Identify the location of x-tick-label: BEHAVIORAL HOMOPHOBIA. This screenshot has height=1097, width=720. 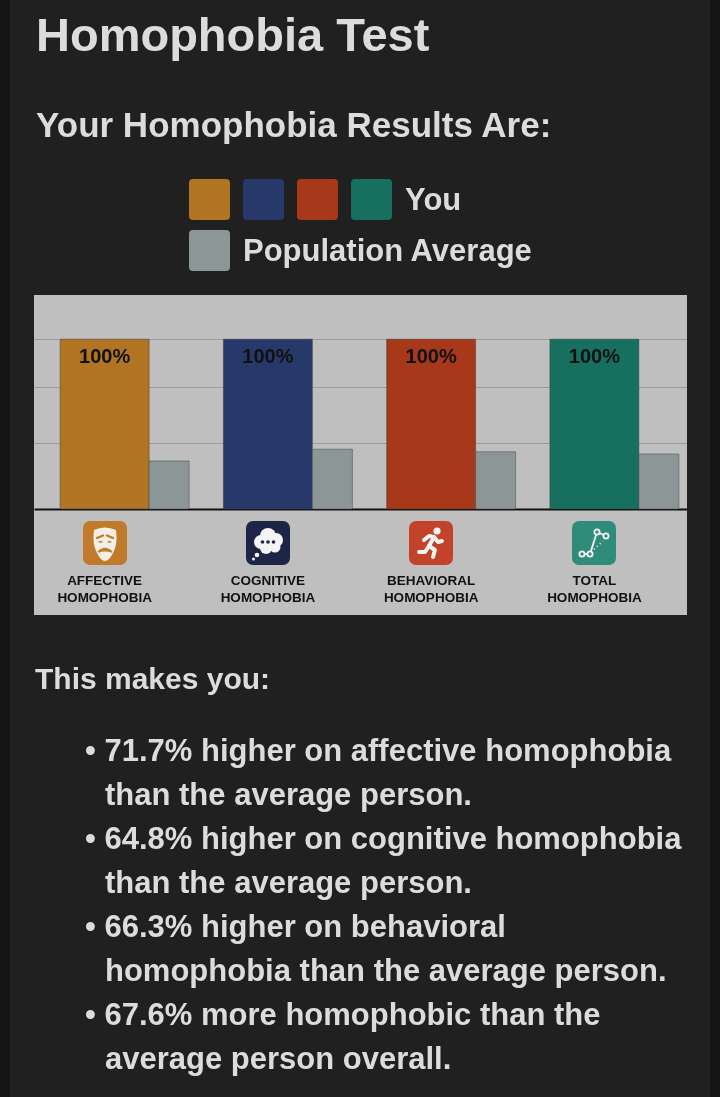
(431, 588).